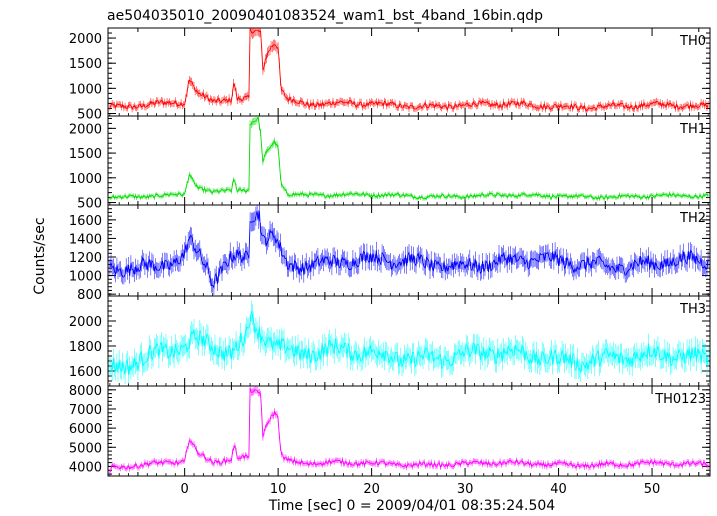  I want to click on x-tick-label: 30, so click(465, 489).